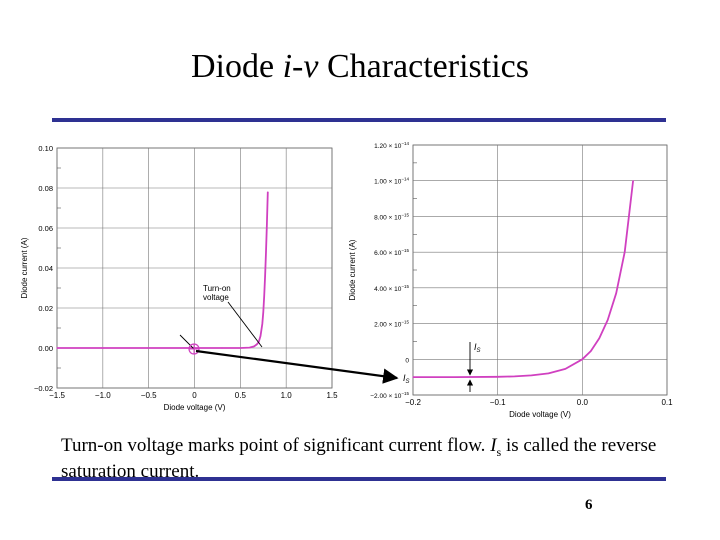 This screenshot has height=540, width=720. I want to click on y-tick-base: 6.00 × 10, so click(388, 253).